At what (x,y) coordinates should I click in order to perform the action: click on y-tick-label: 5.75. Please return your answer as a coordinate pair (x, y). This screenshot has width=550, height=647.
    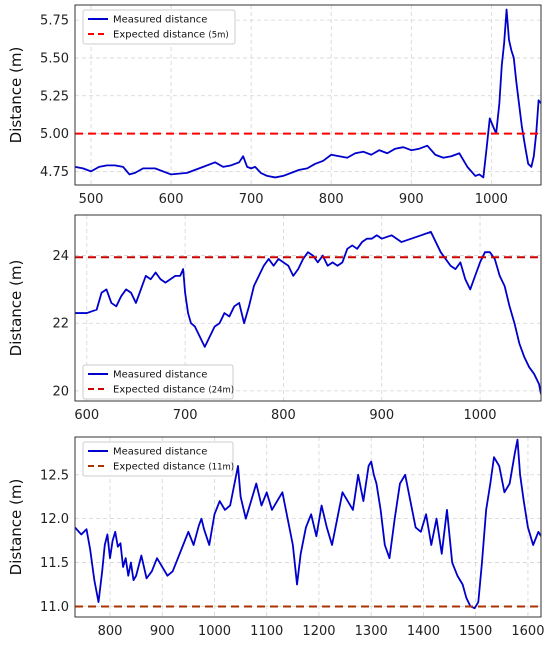
    Looking at the image, I should click on (54, 21).